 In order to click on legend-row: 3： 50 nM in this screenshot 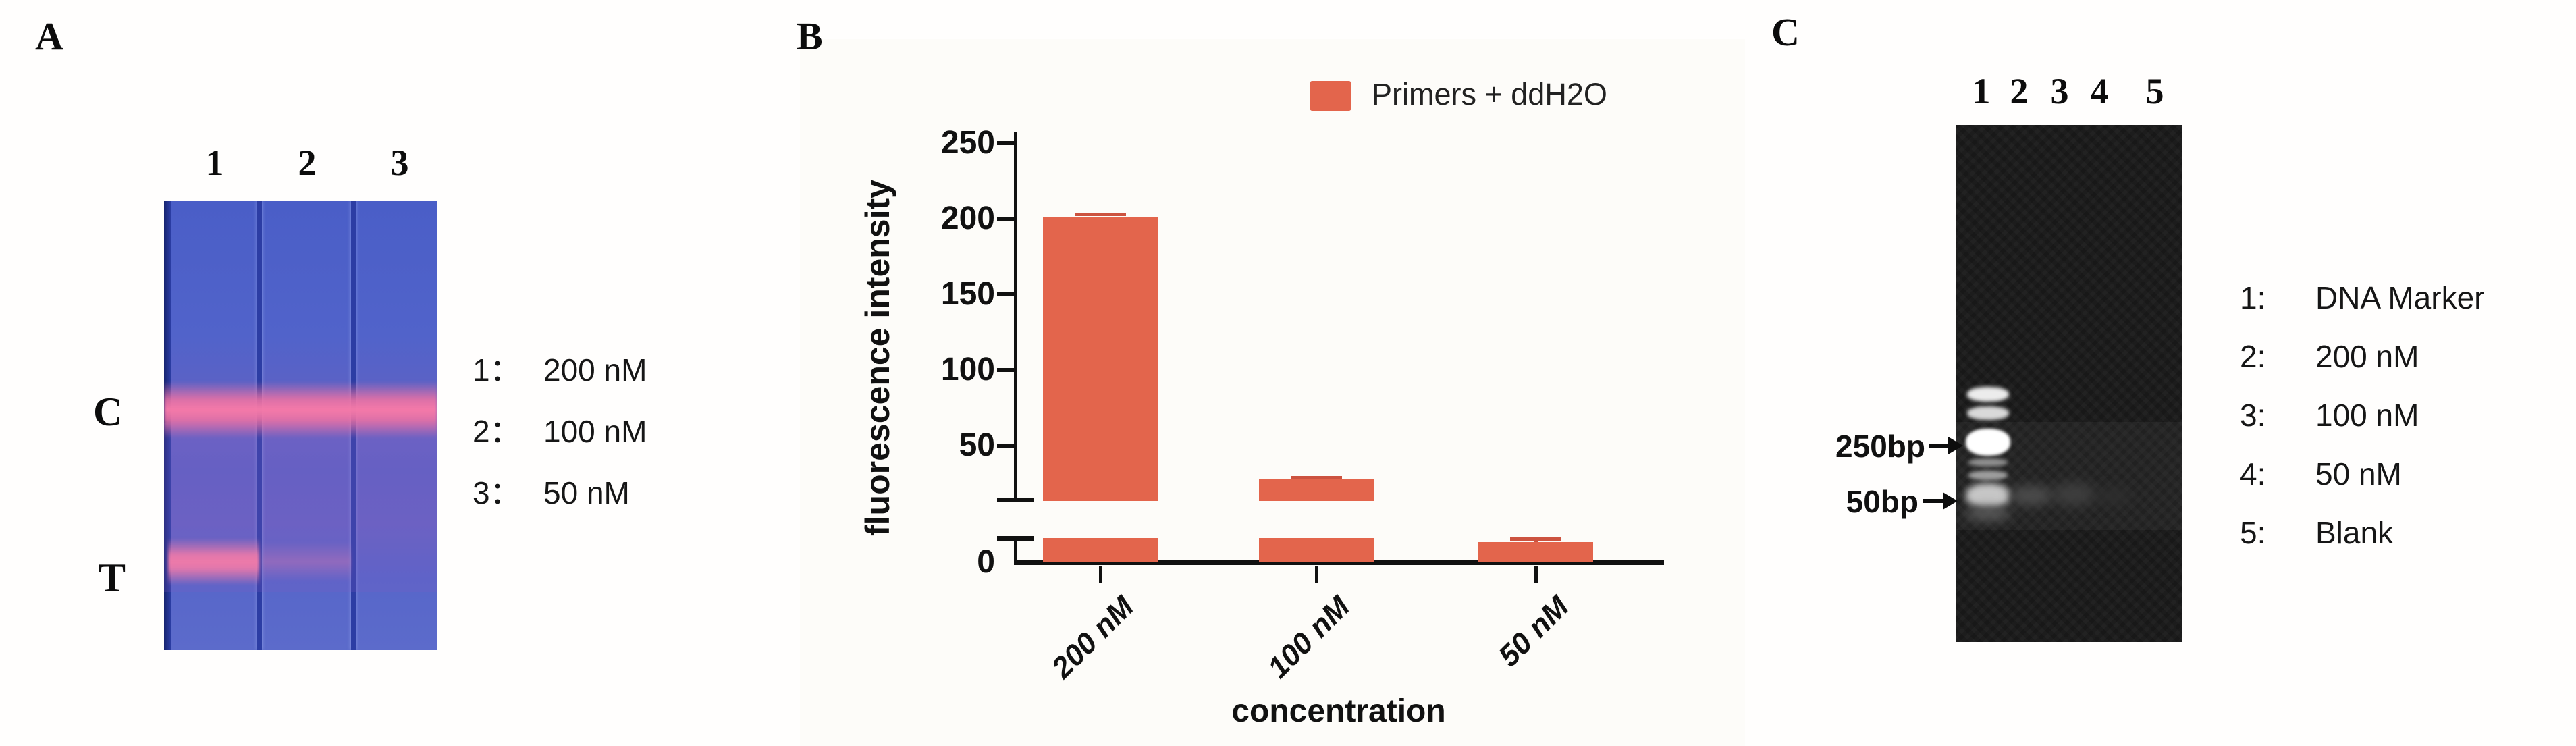, I will do `click(551, 493)`.